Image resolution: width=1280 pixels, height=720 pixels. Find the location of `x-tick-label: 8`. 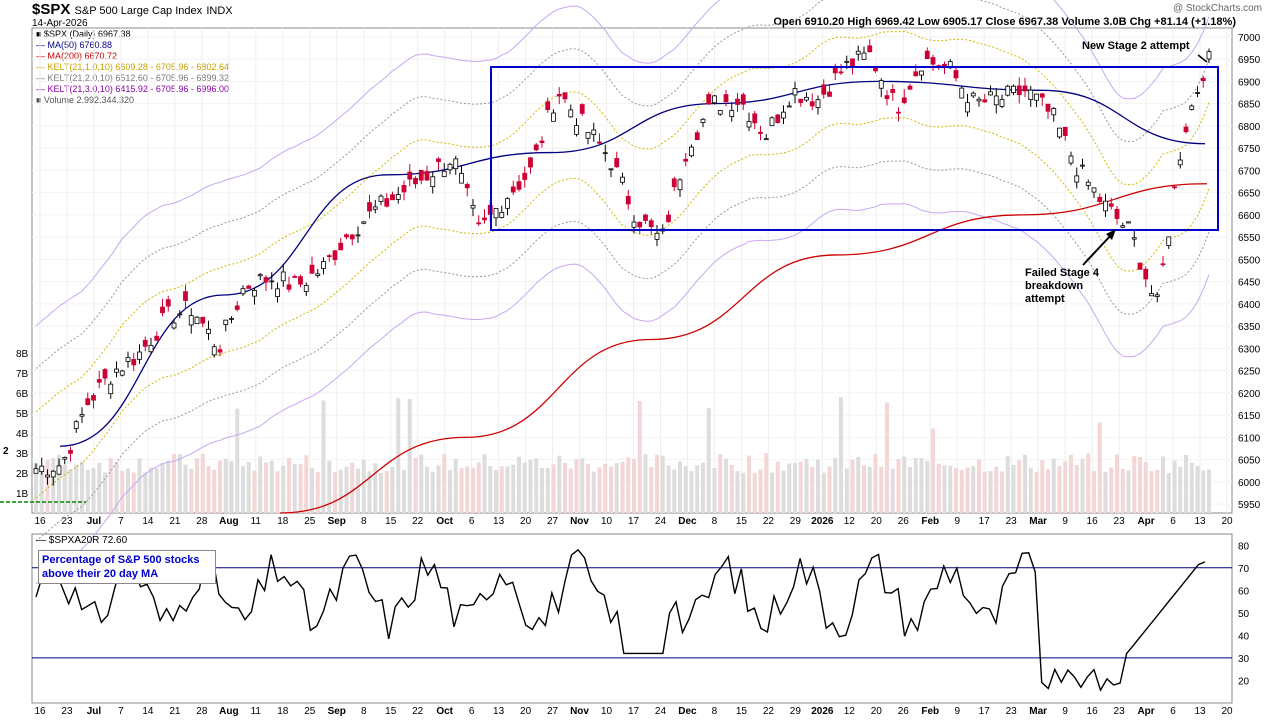

x-tick-label: 8 is located at coordinates (715, 521).